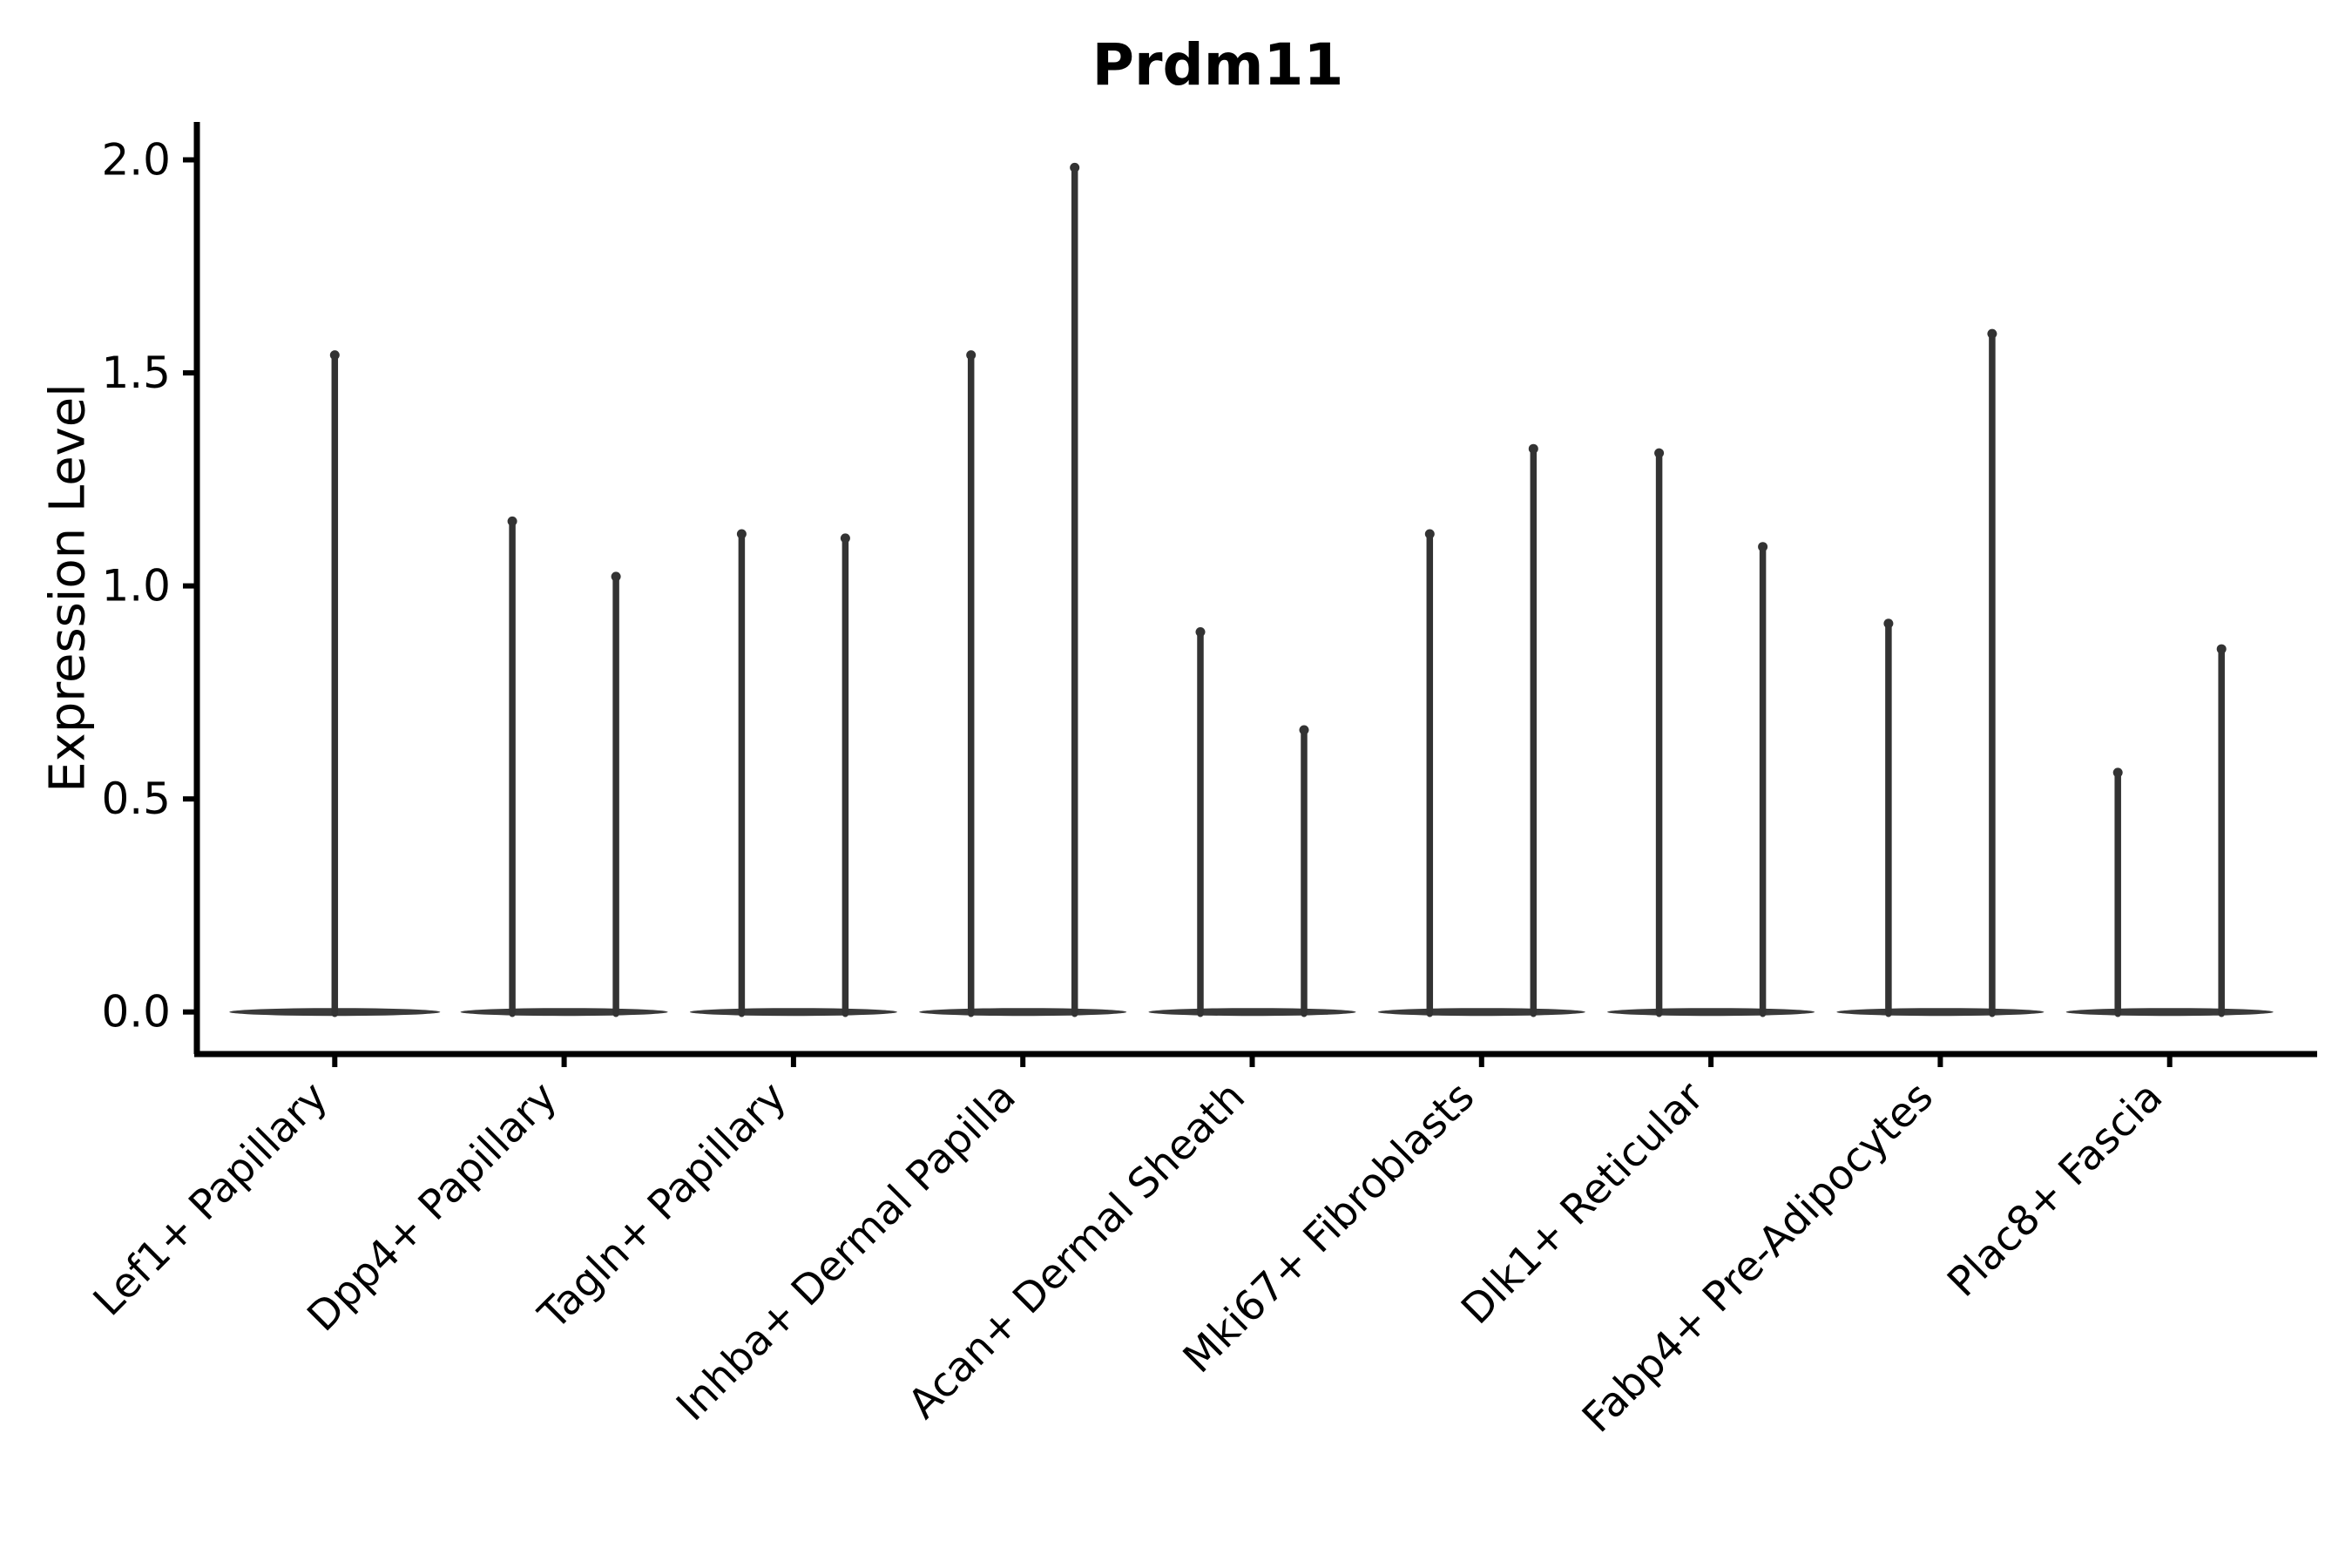 Image resolution: width=2352 pixels, height=1568 pixels. I want to click on y-tick-label: 1.5, so click(136, 373).